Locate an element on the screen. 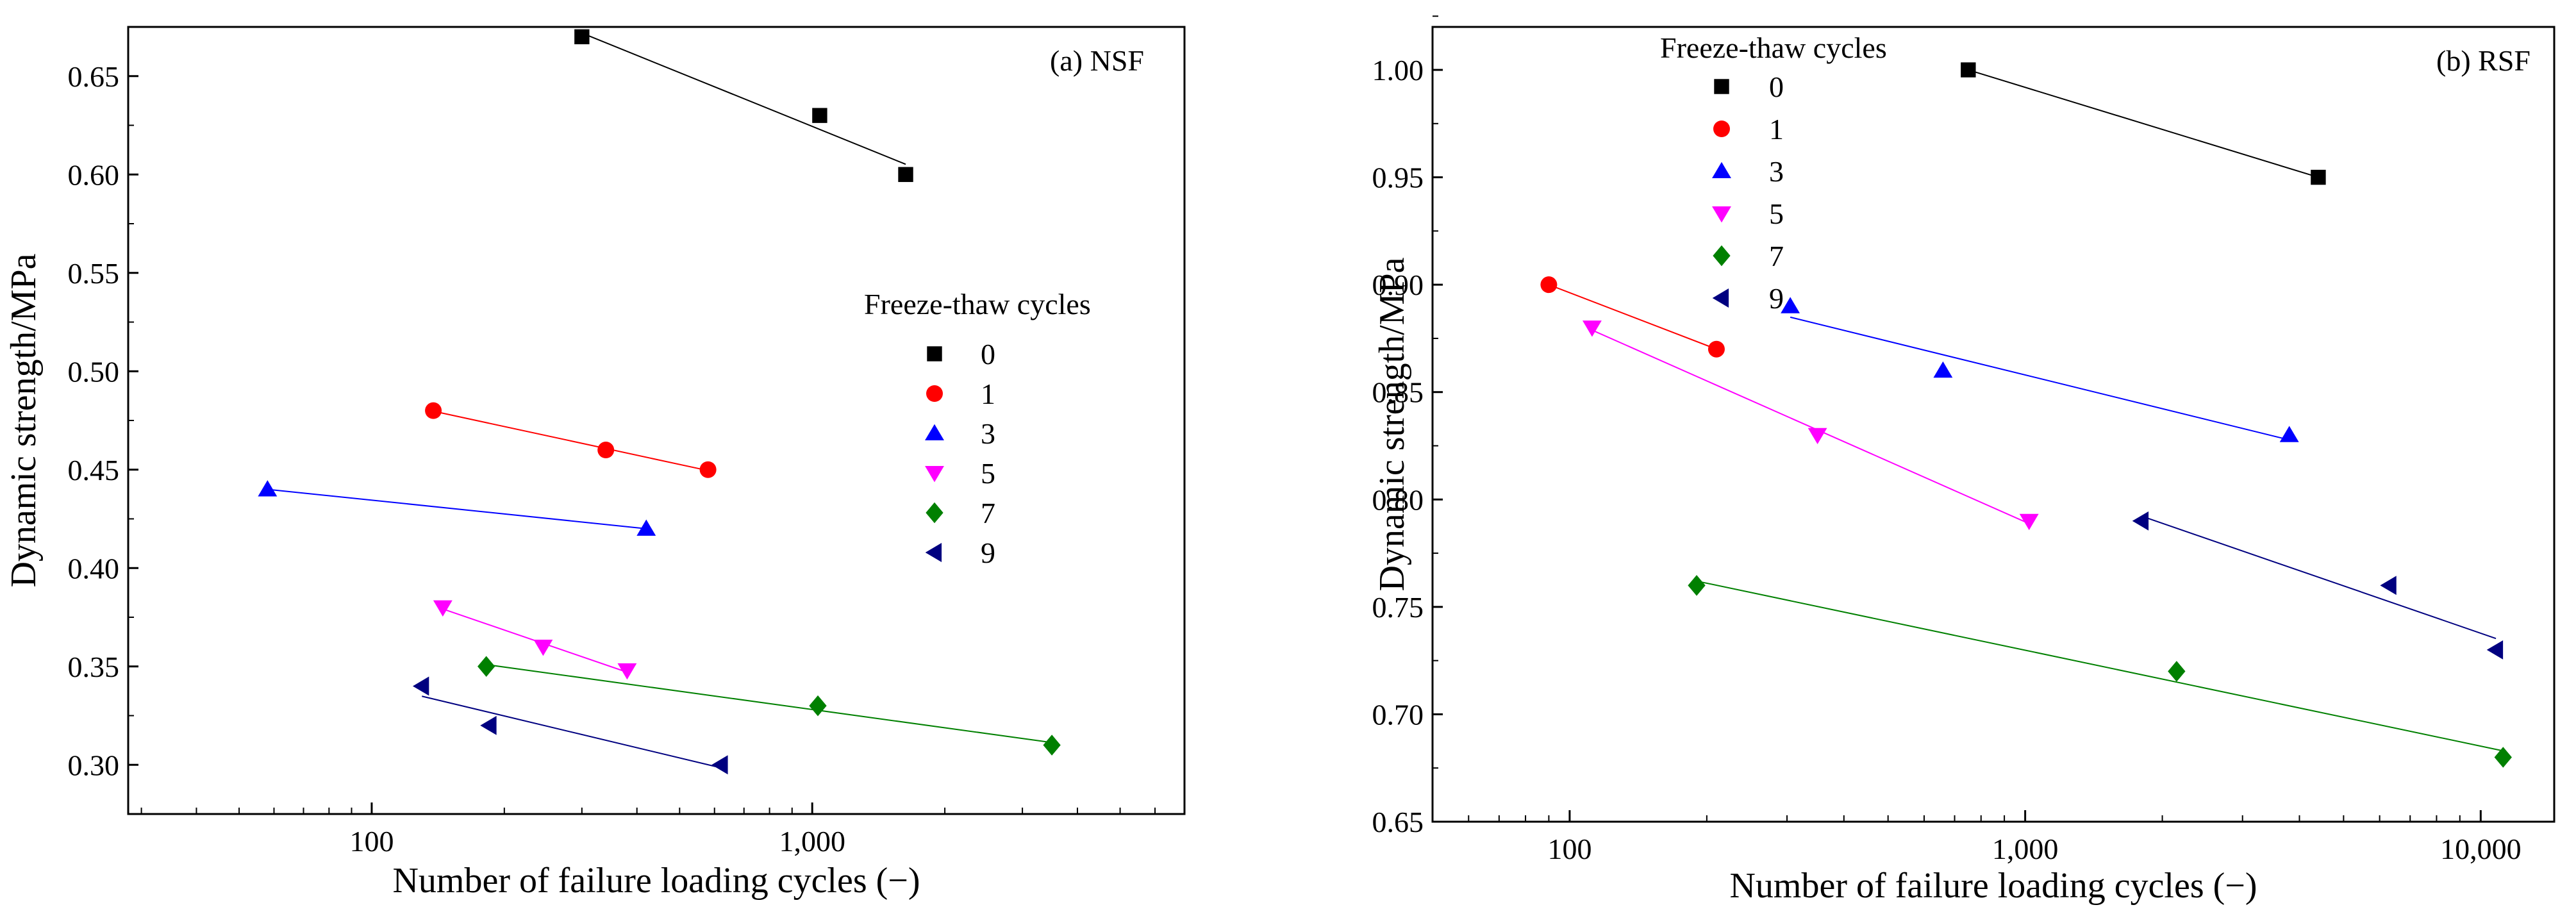  y-tick-label: 1.00 is located at coordinates (1398, 70).